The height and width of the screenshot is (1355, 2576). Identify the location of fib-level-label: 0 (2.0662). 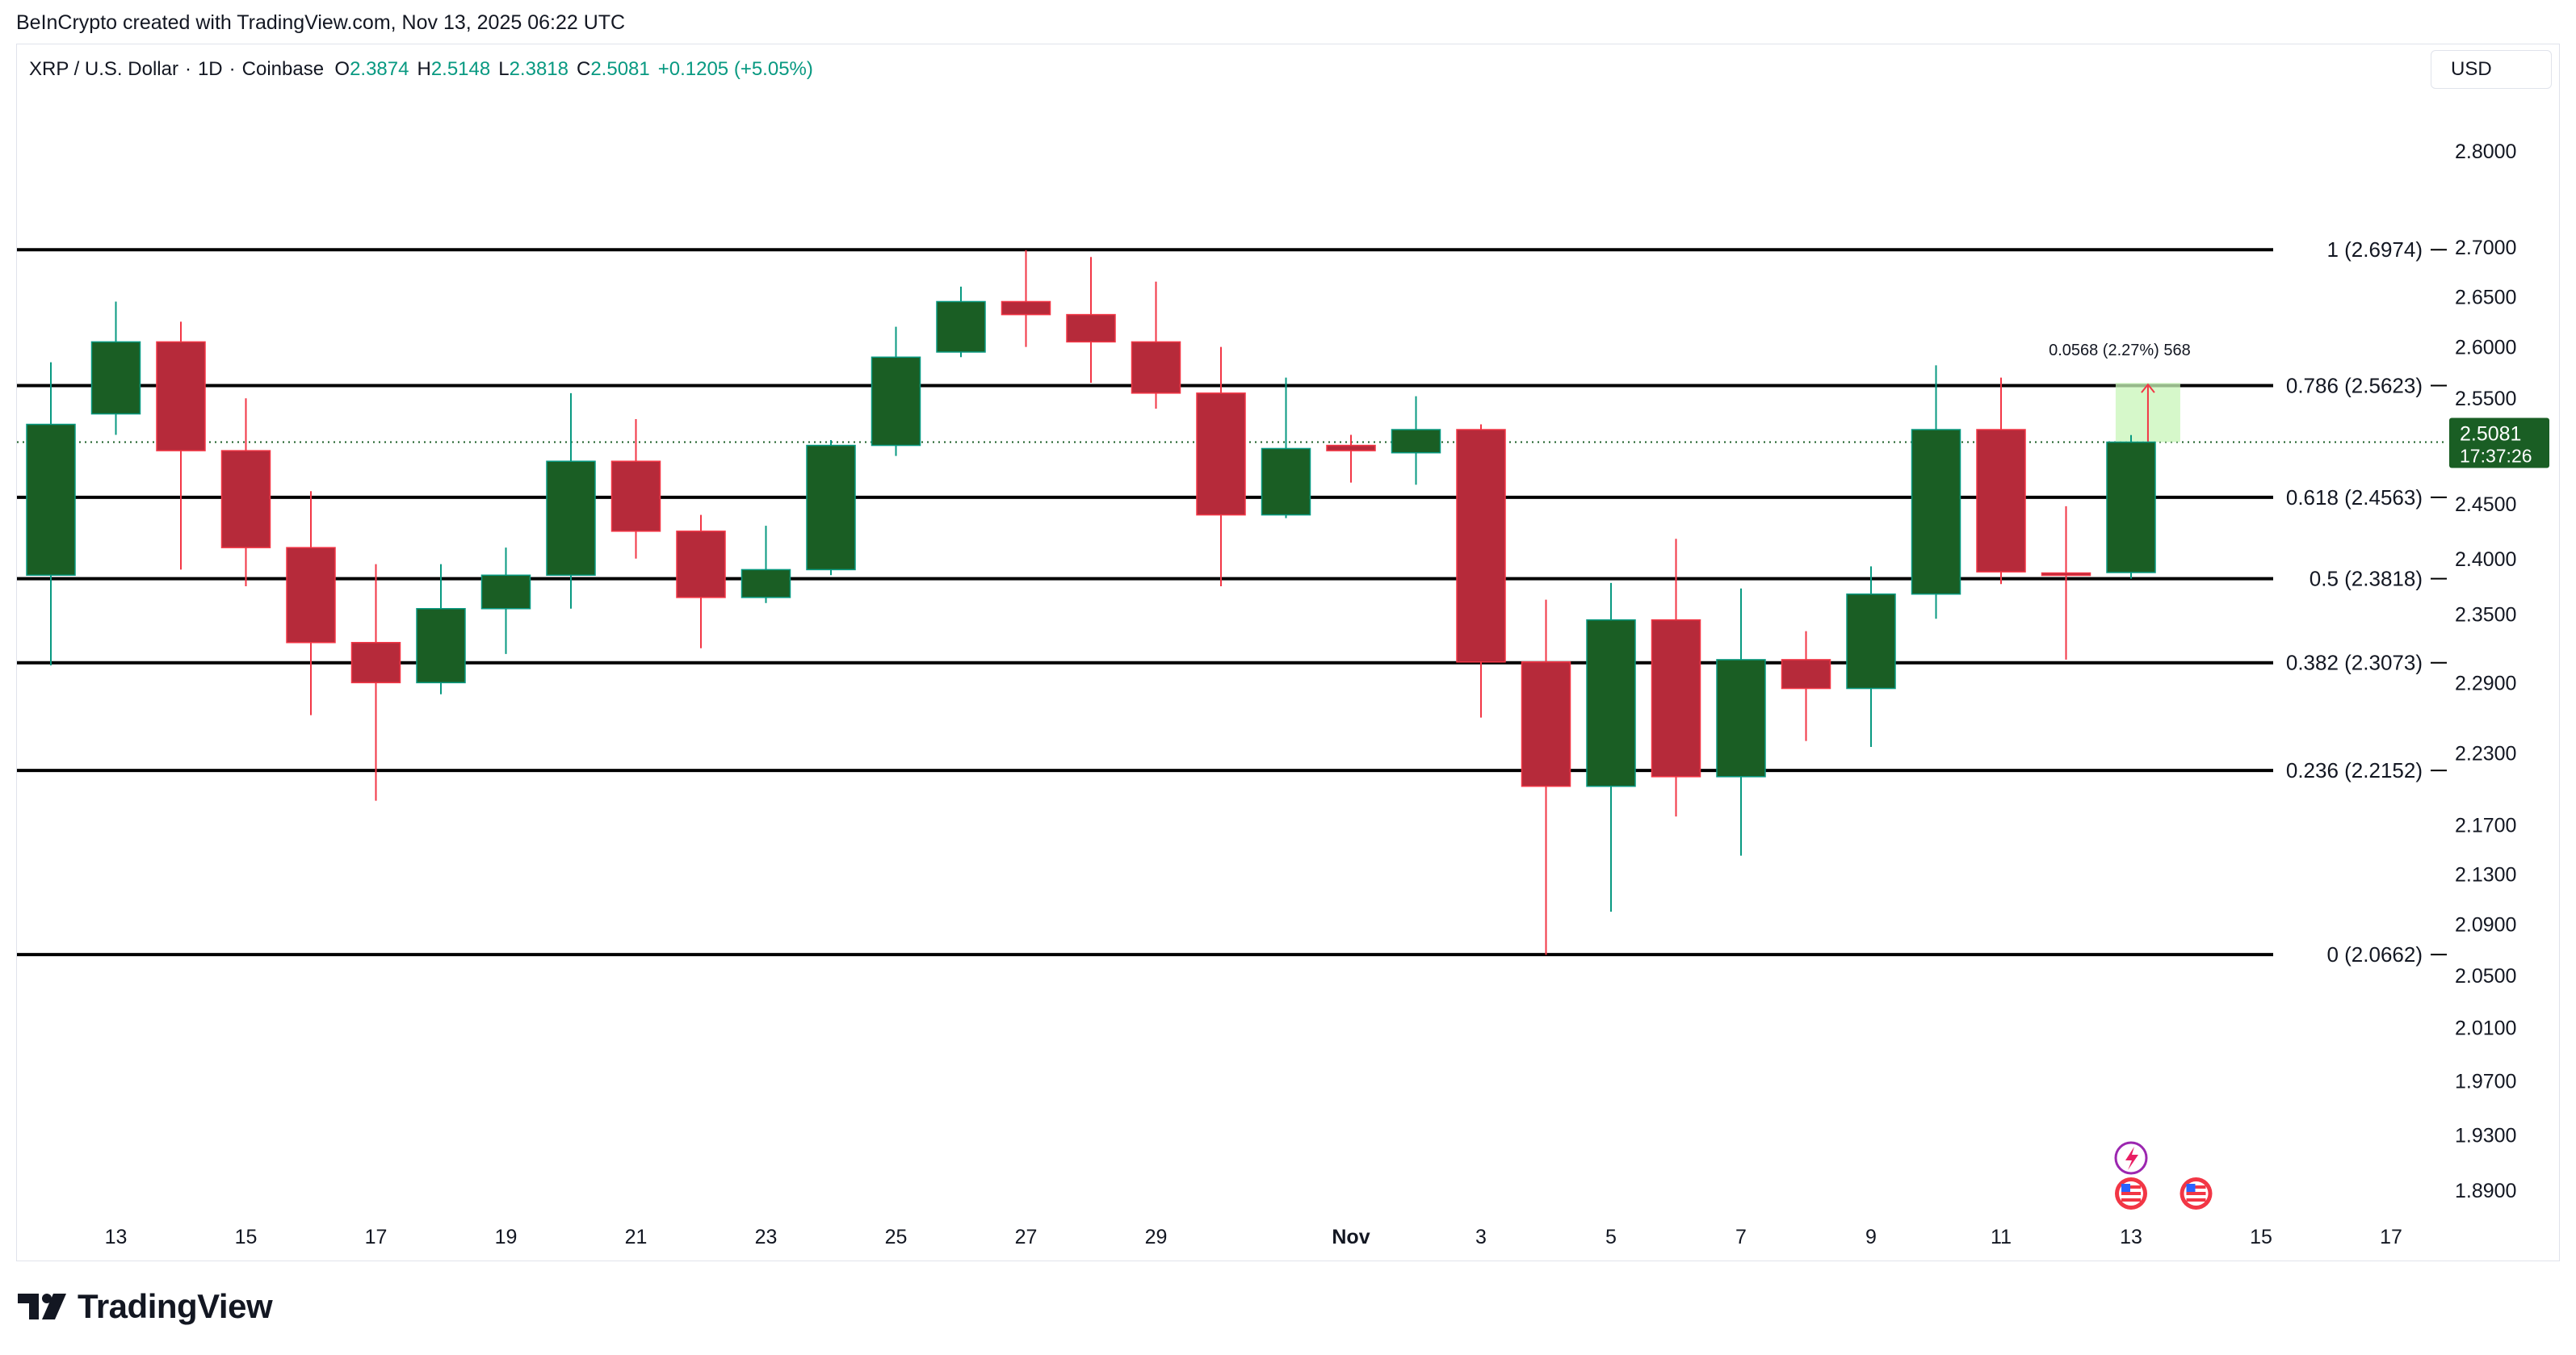
(2374, 955).